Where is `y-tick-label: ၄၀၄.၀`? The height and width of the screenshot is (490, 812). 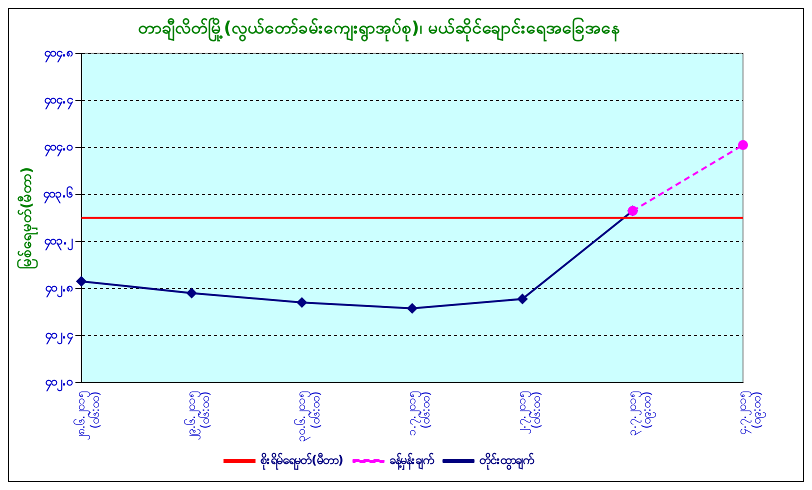
y-tick-label: ၄၀၄.၀ is located at coordinates (58, 149).